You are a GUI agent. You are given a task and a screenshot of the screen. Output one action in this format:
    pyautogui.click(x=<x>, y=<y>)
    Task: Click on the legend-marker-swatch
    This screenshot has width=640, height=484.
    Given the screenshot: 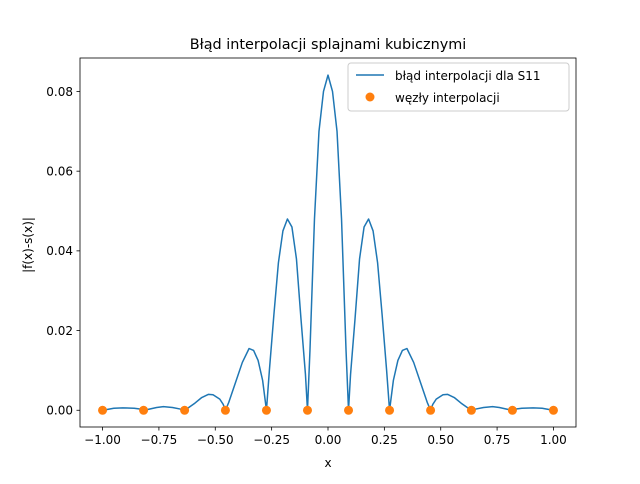 What is the action you would take?
    pyautogui.click(x=370, y=97)
    